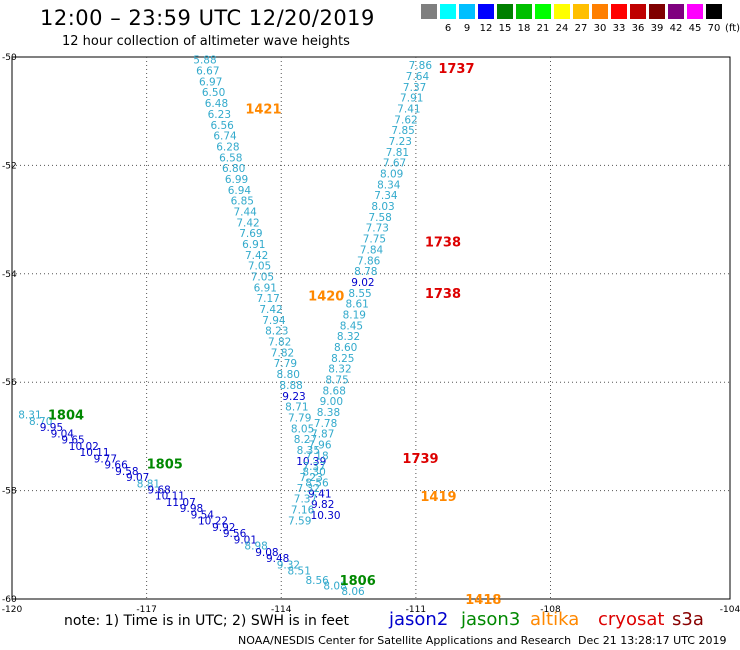 The width and height of the screenshot is (740, 650). Describe the element at coordinates (356, 305) in the screenshot. I see `wave-height-value: 8.61` at that location.